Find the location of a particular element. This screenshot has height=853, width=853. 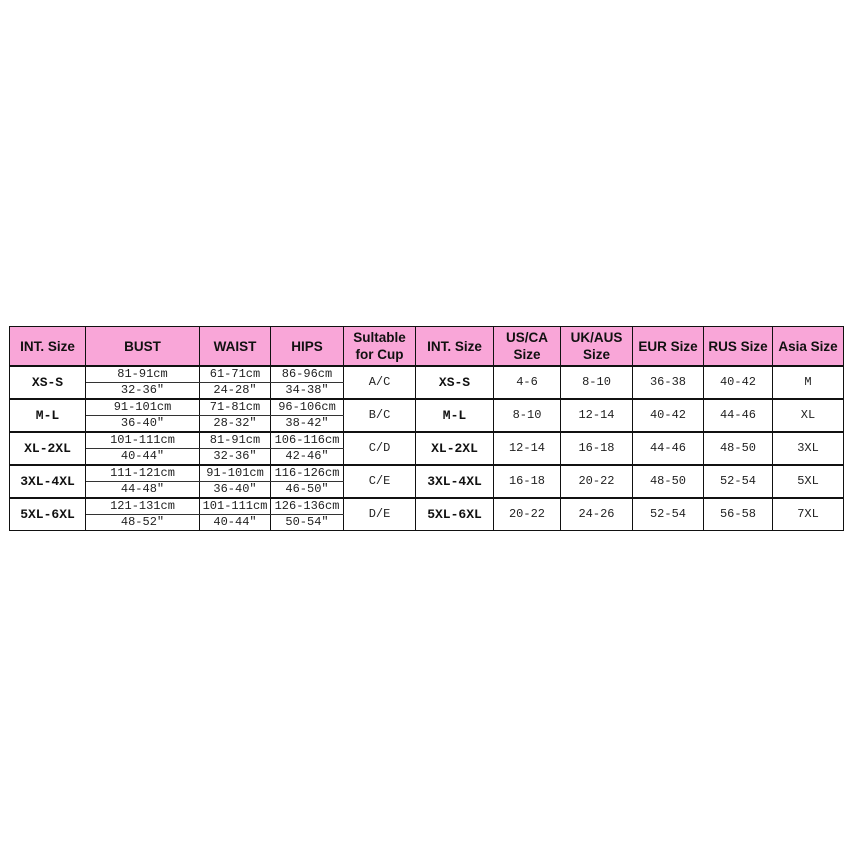

hips-inch-cell: 38-42″ is located at coordinates (307, 424).